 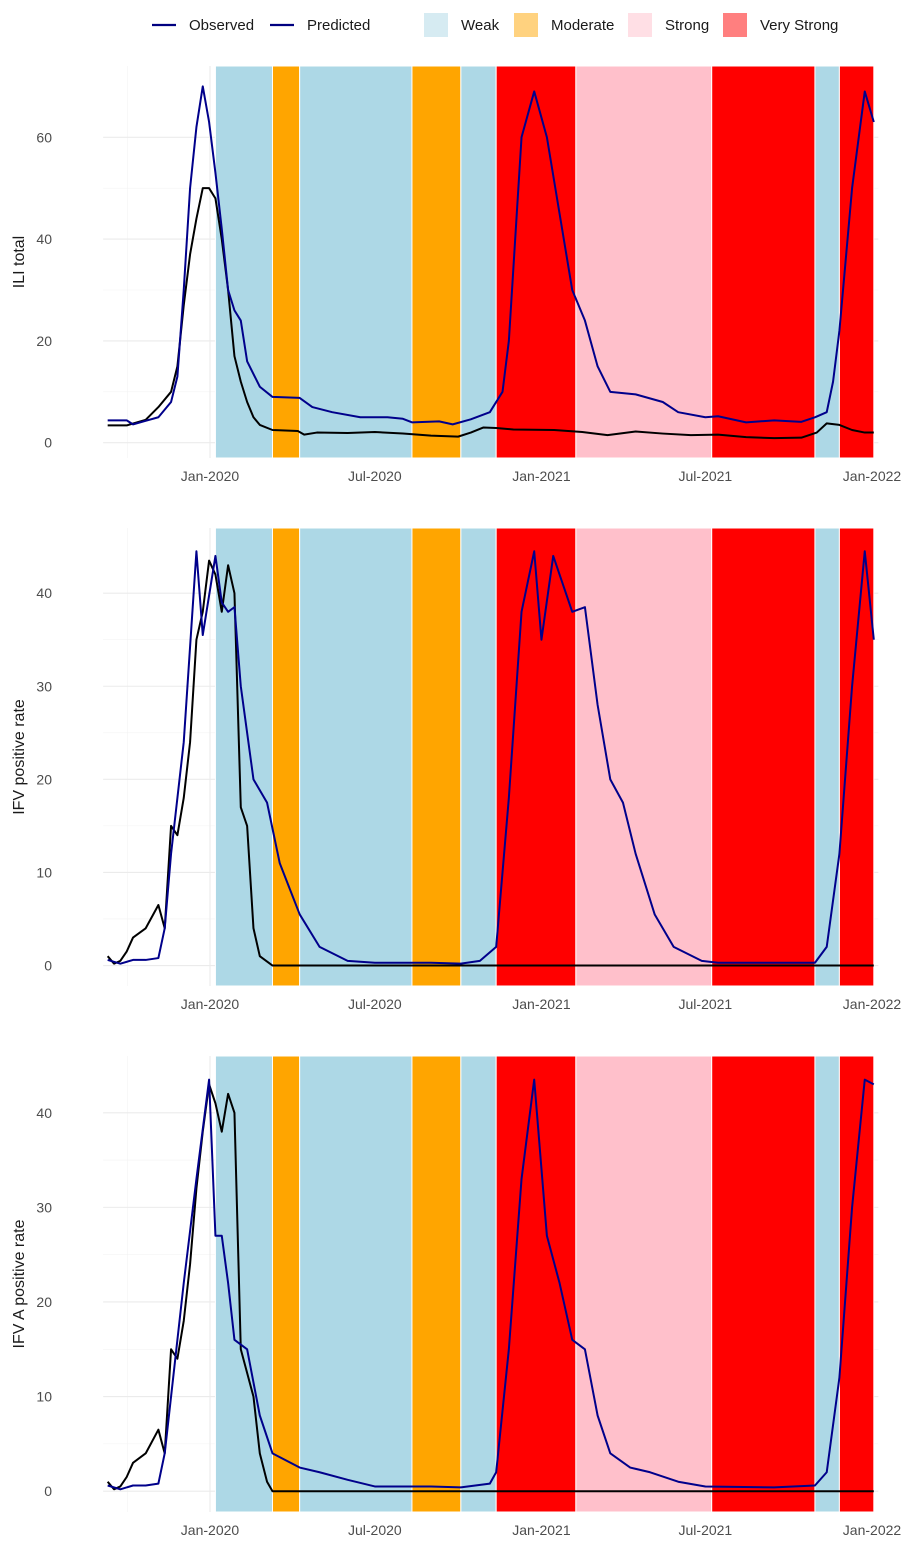 What do you see at coordinates (44, 593) in the screenshot?
I see `ifv-positive-rate-y-tick-label: 40` at bounding box center [44, 593].